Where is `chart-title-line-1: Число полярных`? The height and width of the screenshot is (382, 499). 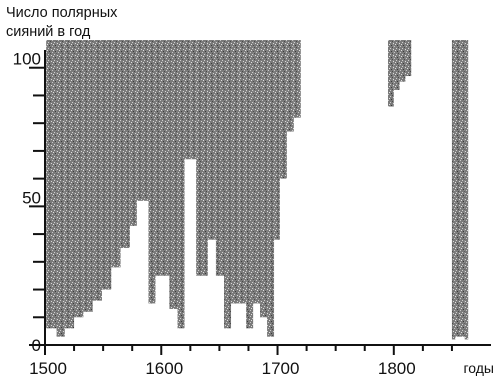 chart-title-line-1: Число полярных is located at coordinates (62, 13).